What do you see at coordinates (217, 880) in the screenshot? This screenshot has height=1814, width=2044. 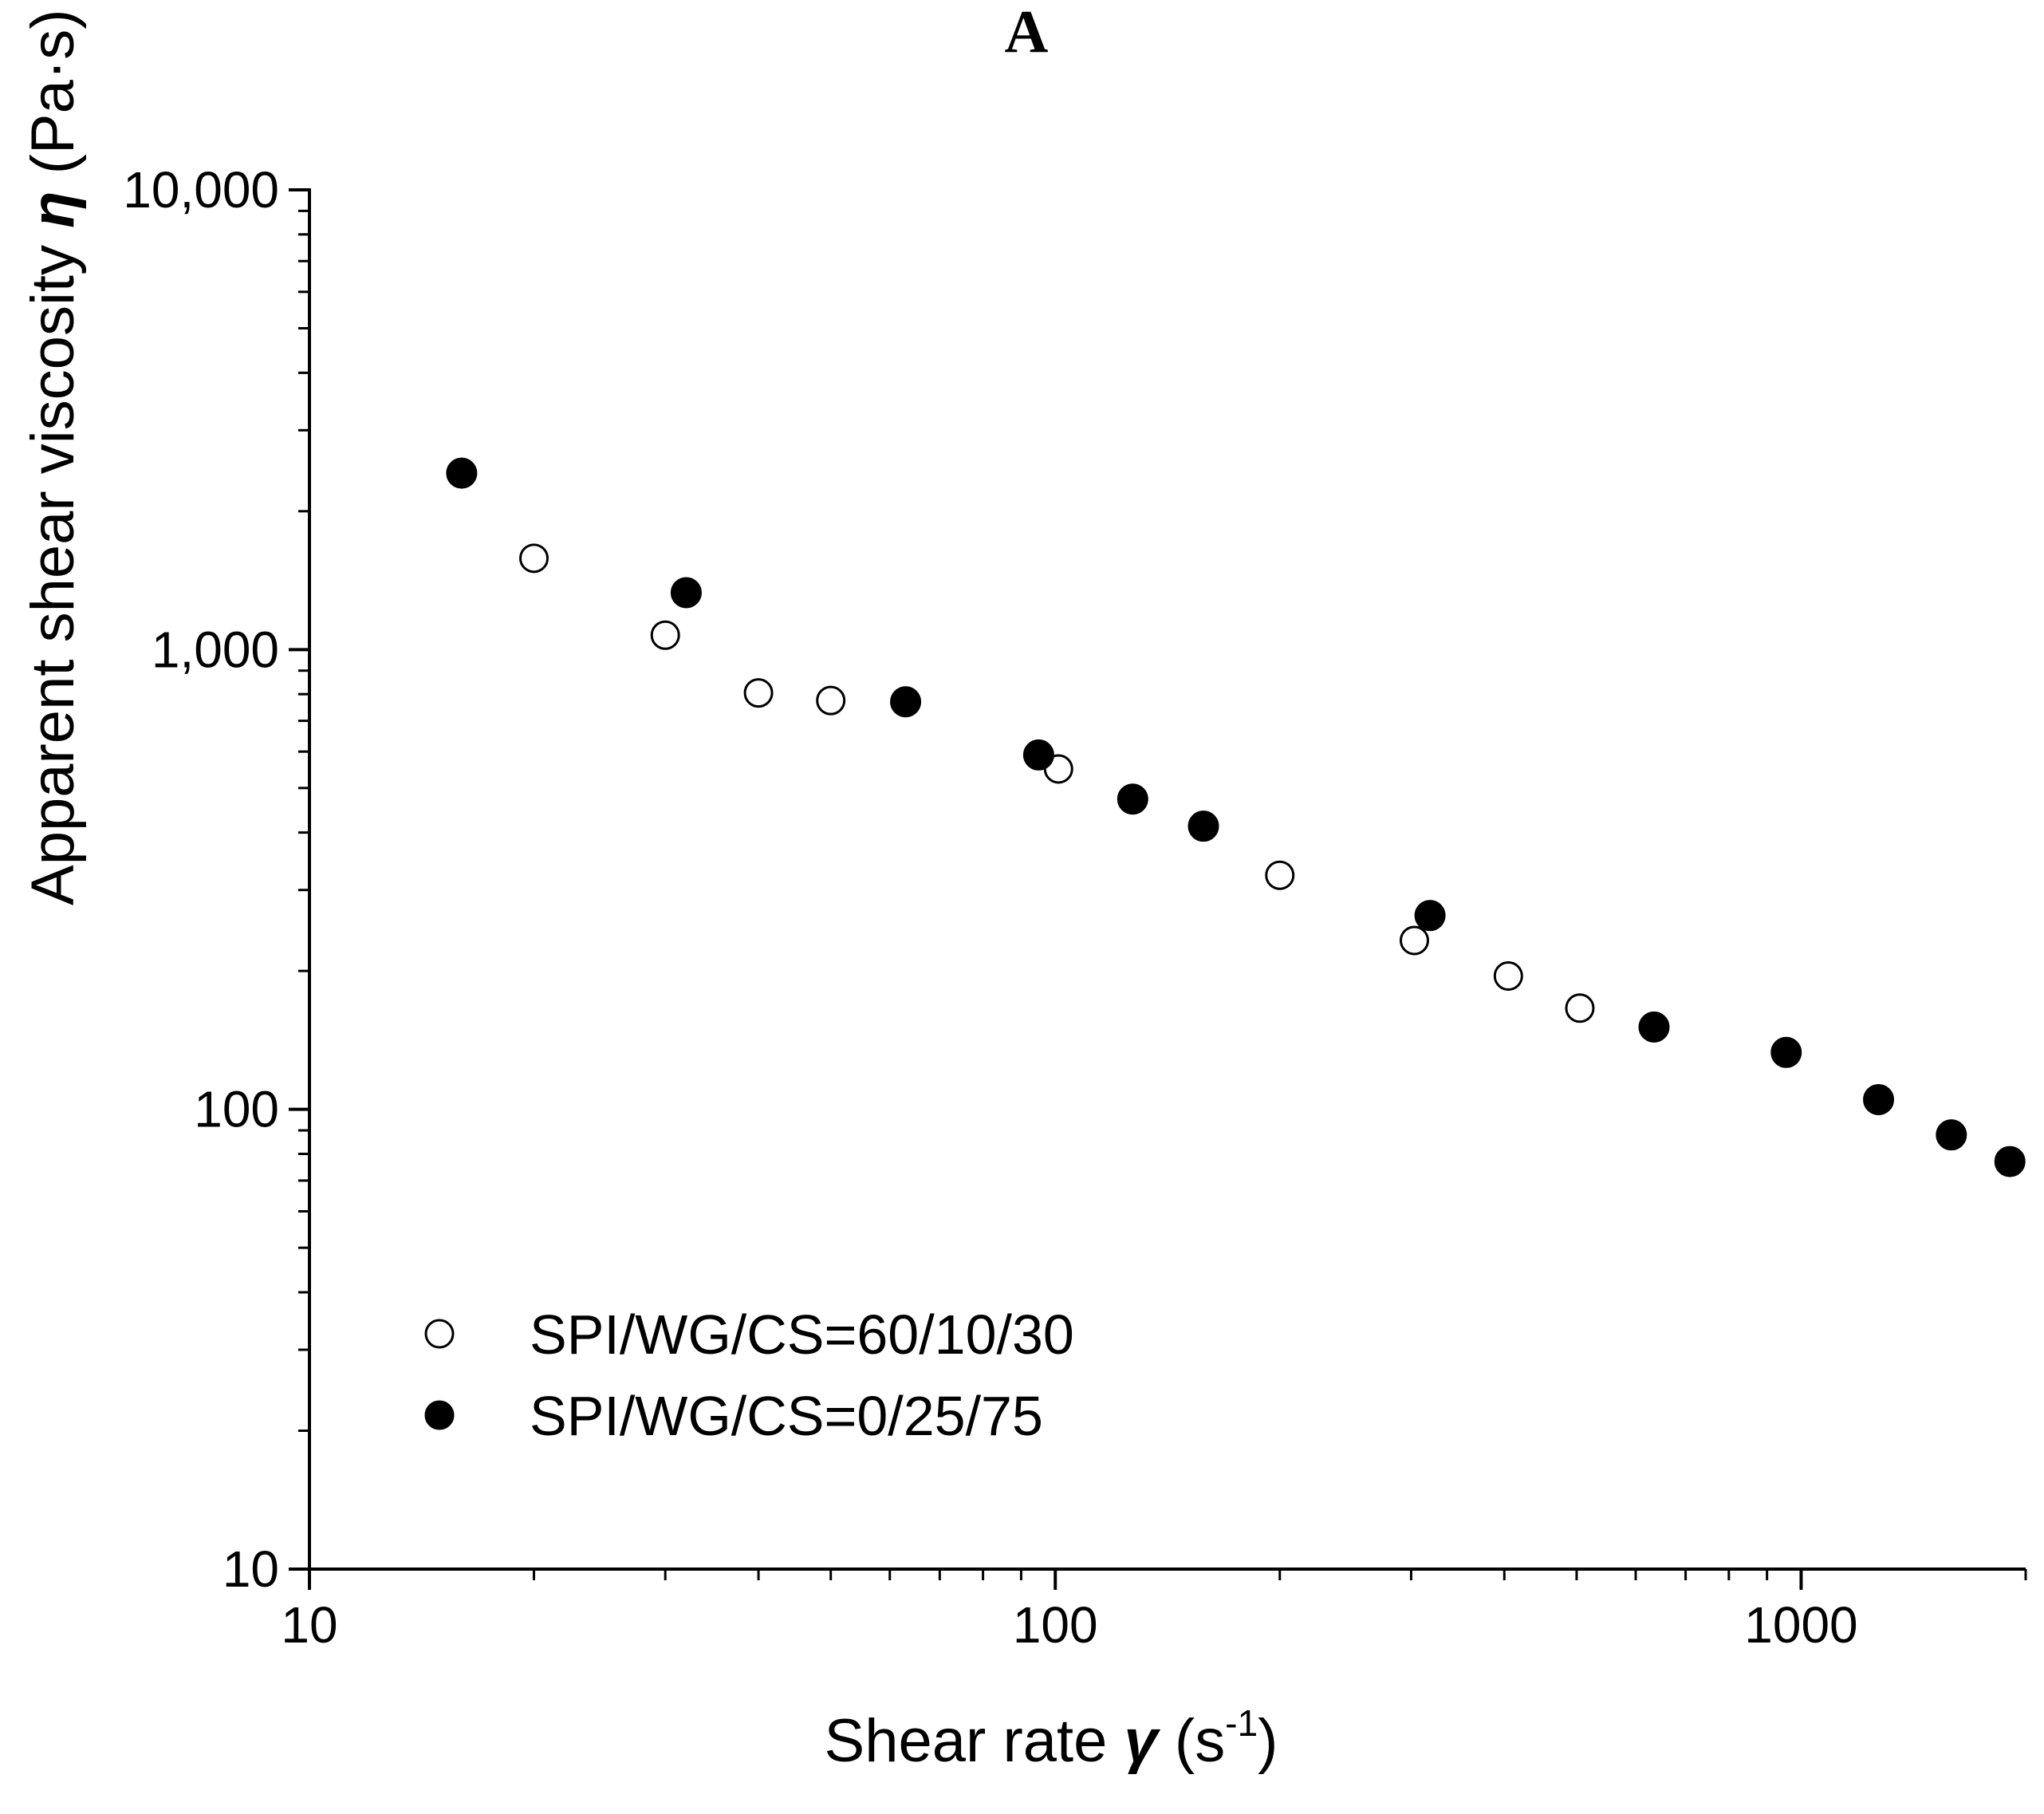 I see `y-axis: 10 100 1,000 10,000` at bounding box center [217, 880].